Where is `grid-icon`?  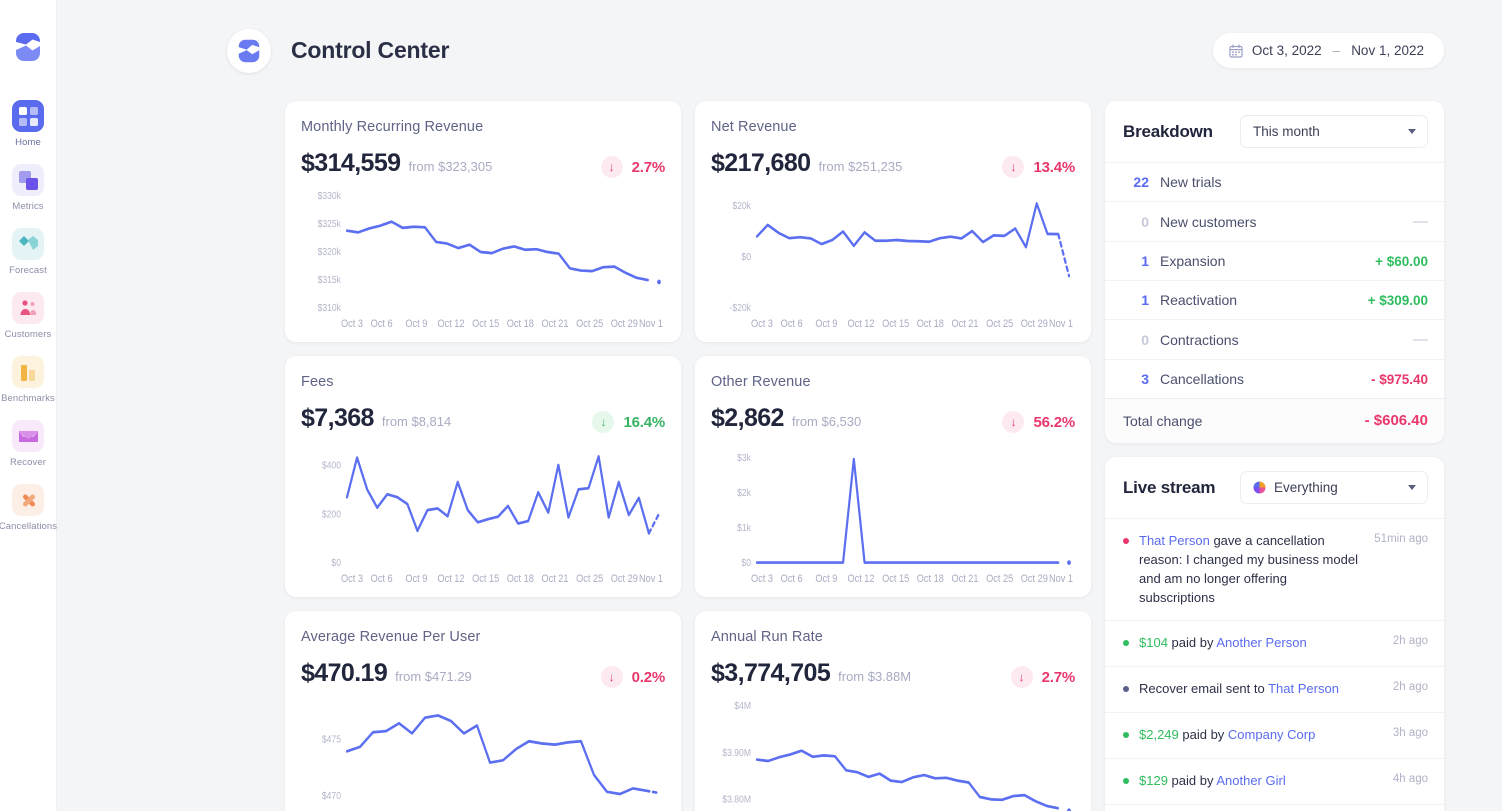
grid-icon is located at coordinates (28, 116).